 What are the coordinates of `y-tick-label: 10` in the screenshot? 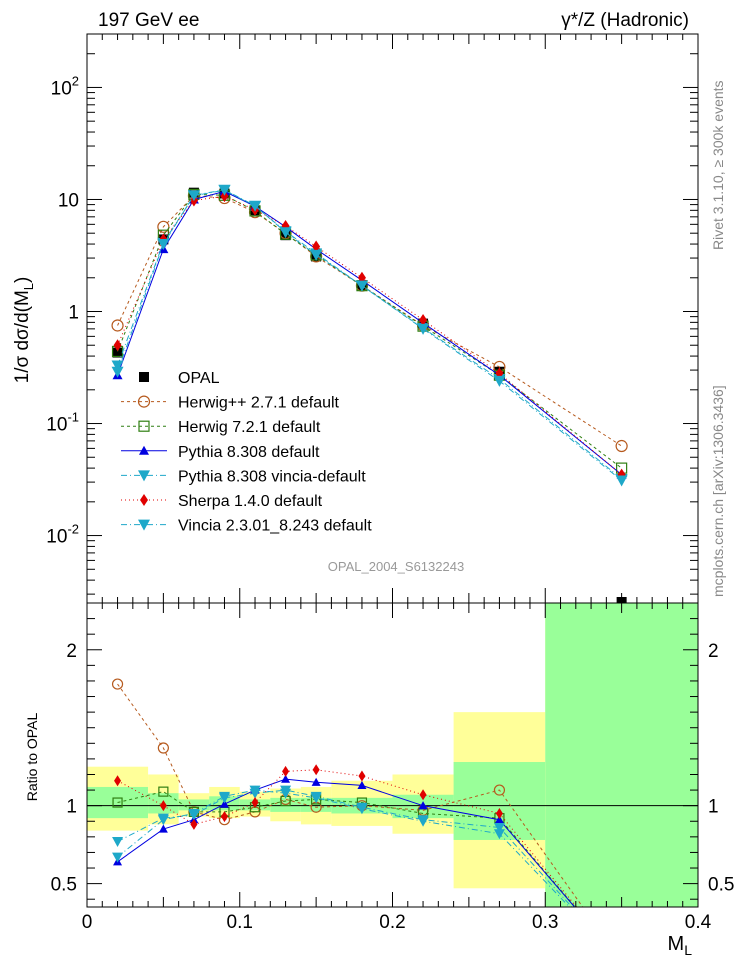 It's located at (68, 200).